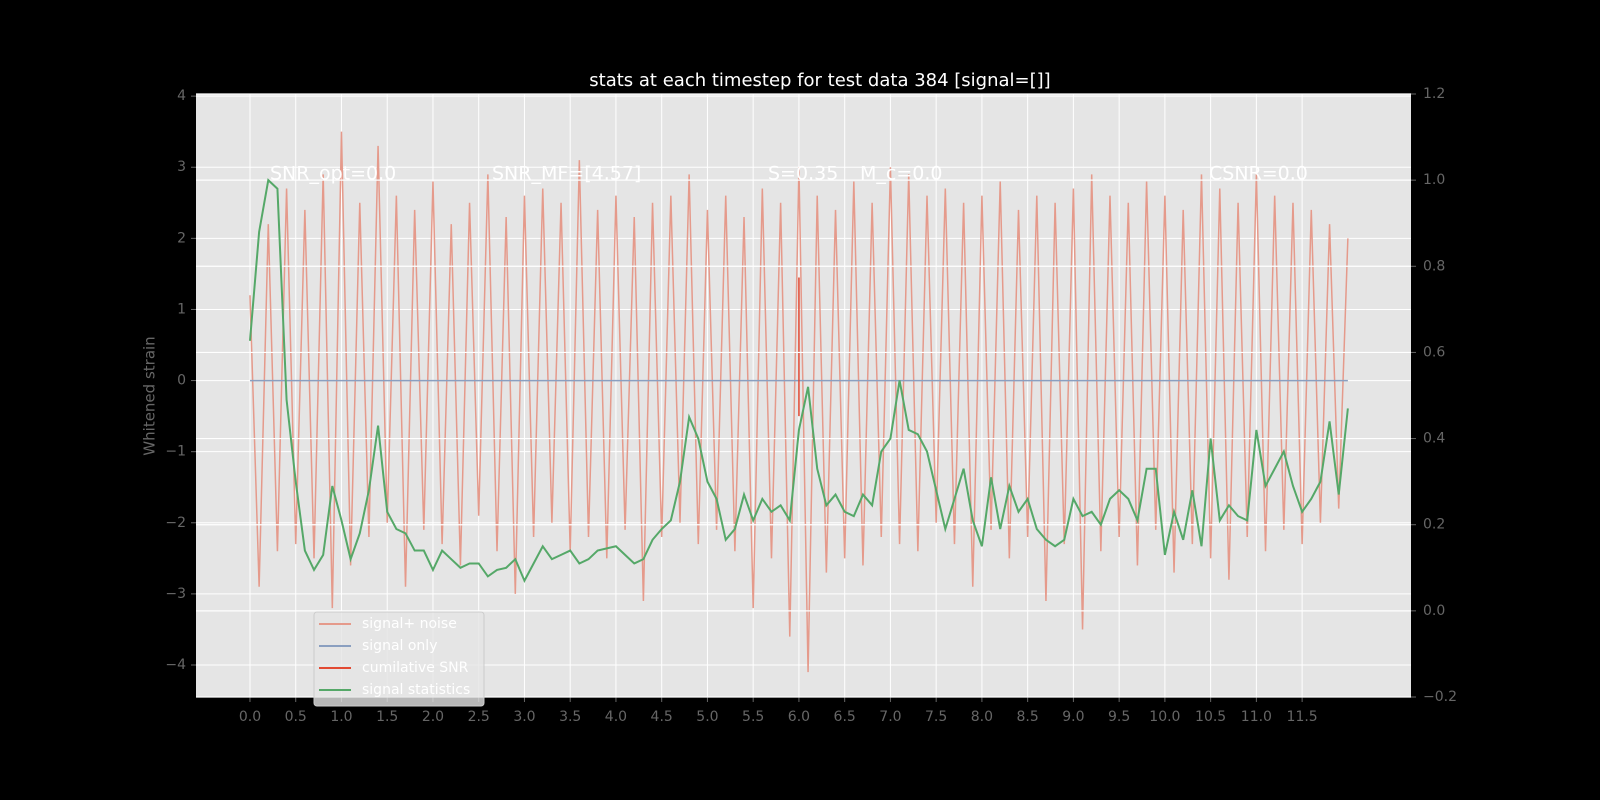 This screenshot has height=800, width=1600. Describe the element at coordinates (415, 668) in the screenshot. I see `legend-label: cumilative SNR` at that location.